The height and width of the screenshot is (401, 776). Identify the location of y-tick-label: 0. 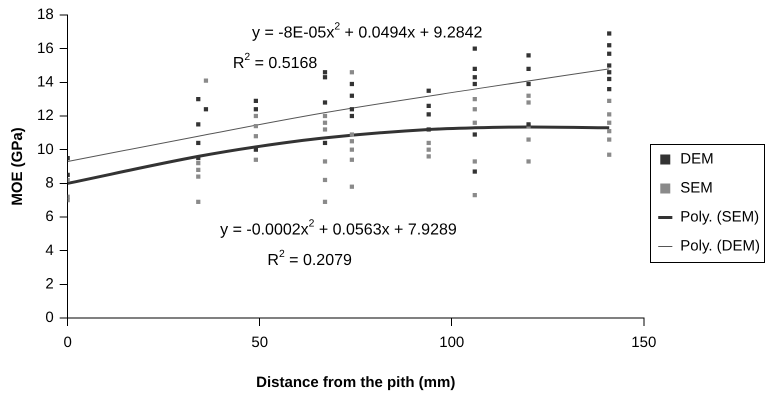
(49, 317).